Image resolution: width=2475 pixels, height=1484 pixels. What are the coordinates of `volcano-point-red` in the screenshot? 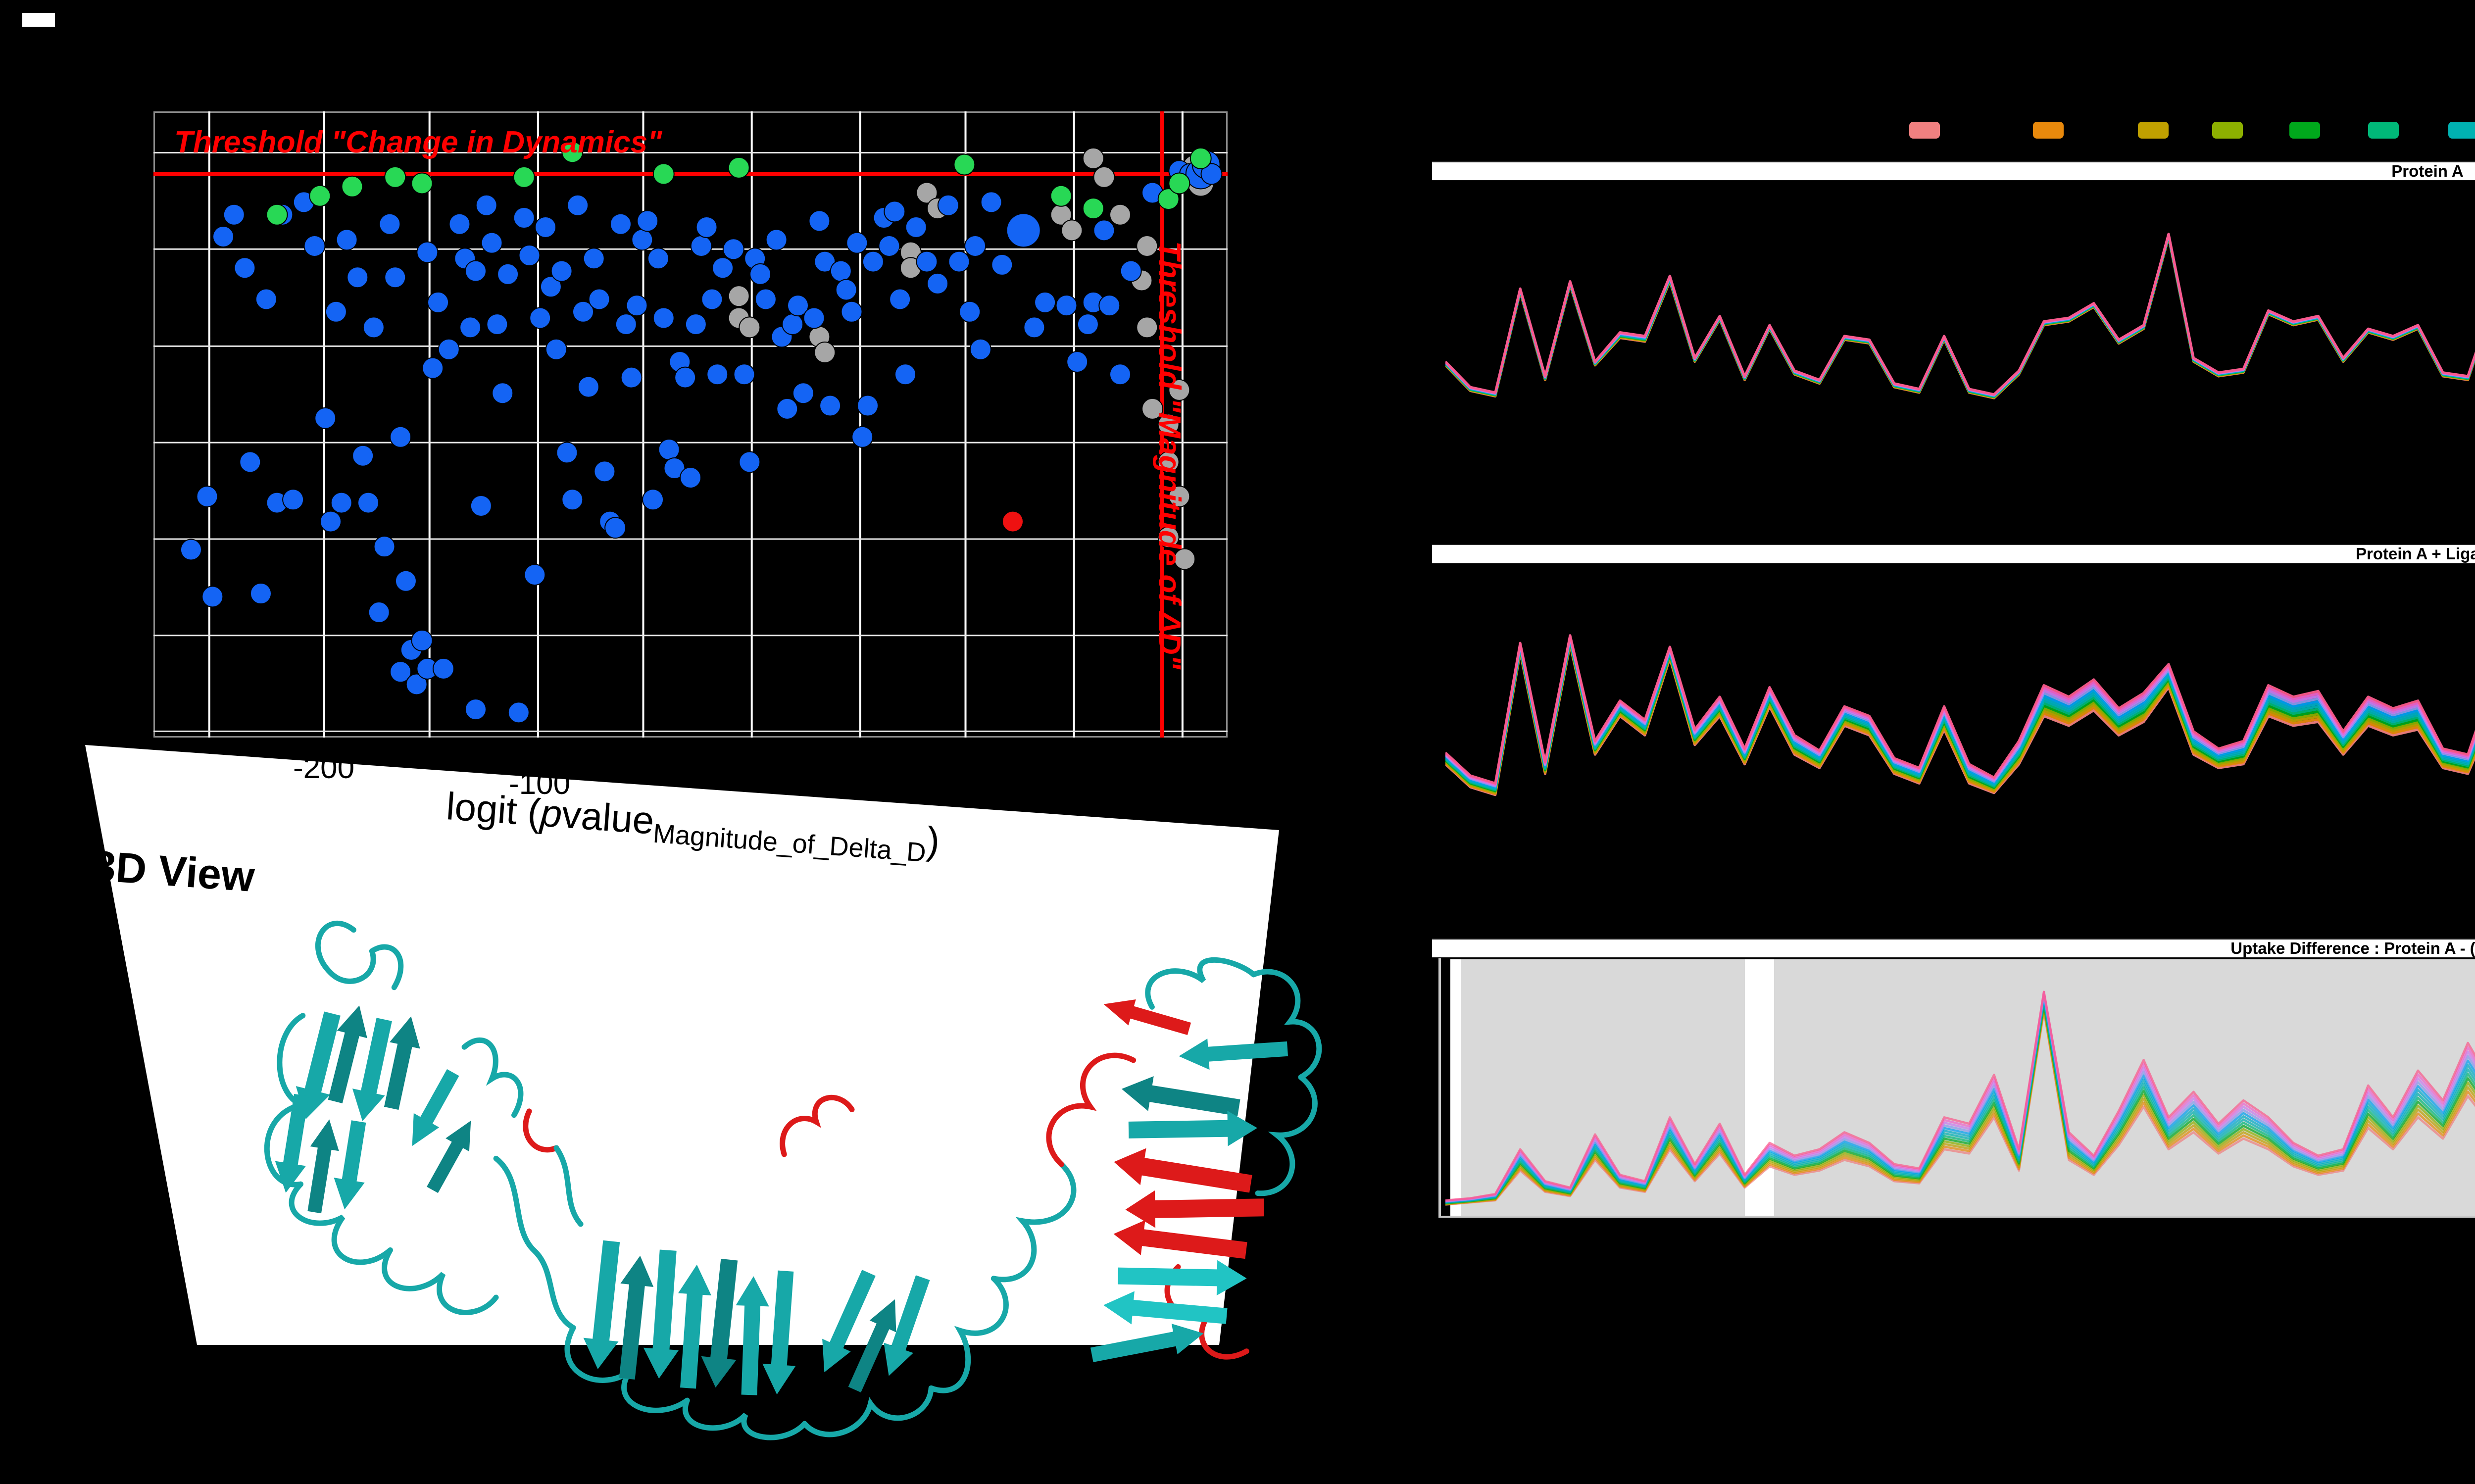 It's located at (1013, 521).